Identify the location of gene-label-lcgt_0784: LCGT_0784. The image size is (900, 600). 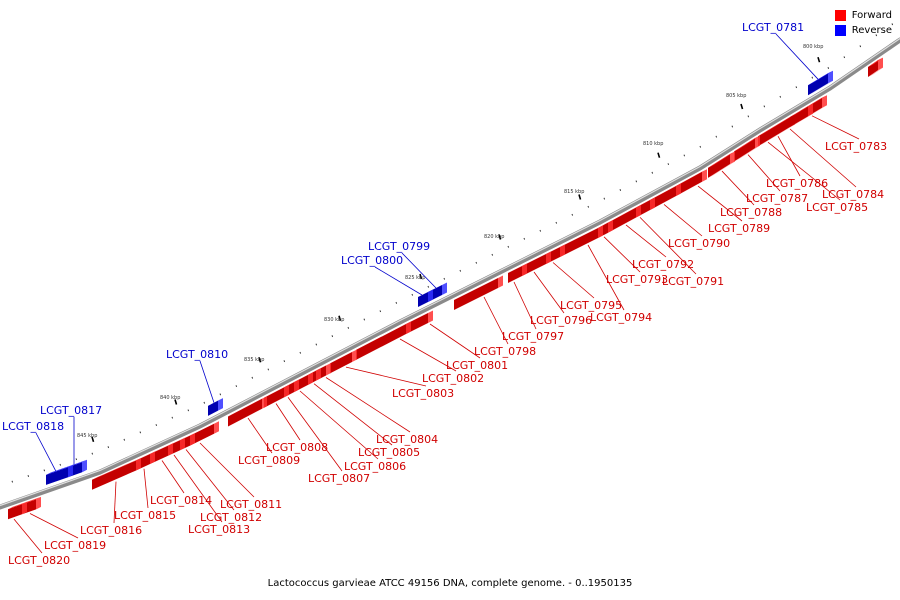
(853, 194).